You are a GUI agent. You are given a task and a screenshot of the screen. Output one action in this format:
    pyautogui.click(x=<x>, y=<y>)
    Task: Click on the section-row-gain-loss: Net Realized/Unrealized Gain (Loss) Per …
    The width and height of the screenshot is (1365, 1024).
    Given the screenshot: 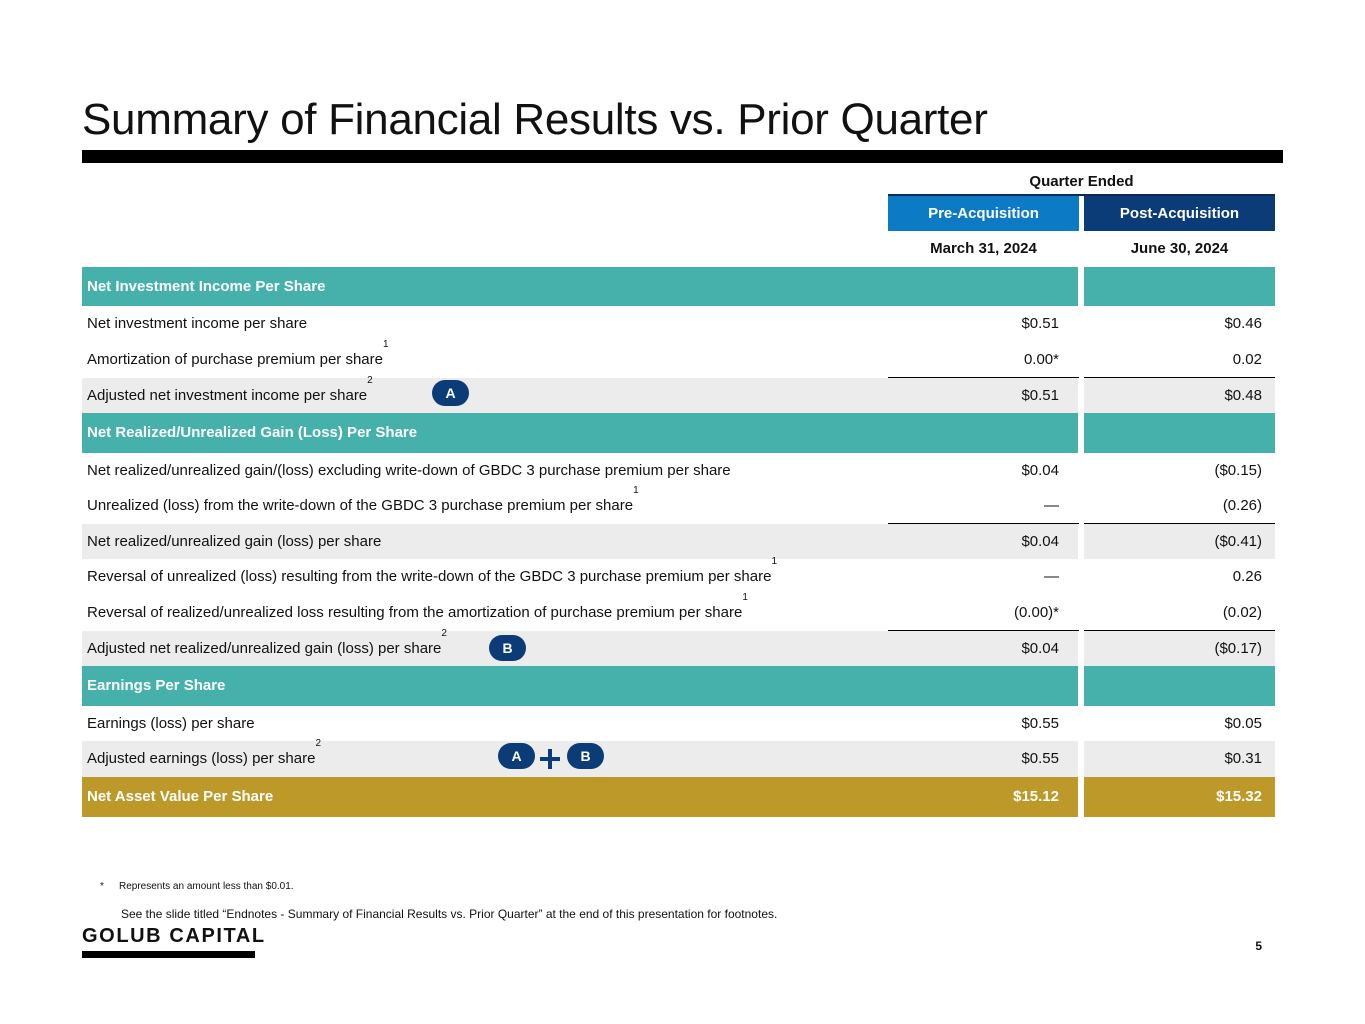 What is the action you would take?
    pyautogui.click(x=678, y=433)
    